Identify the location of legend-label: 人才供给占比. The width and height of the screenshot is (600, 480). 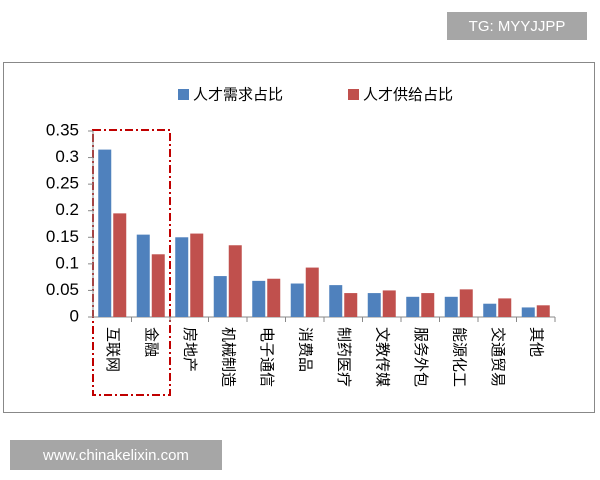
(408, 95).